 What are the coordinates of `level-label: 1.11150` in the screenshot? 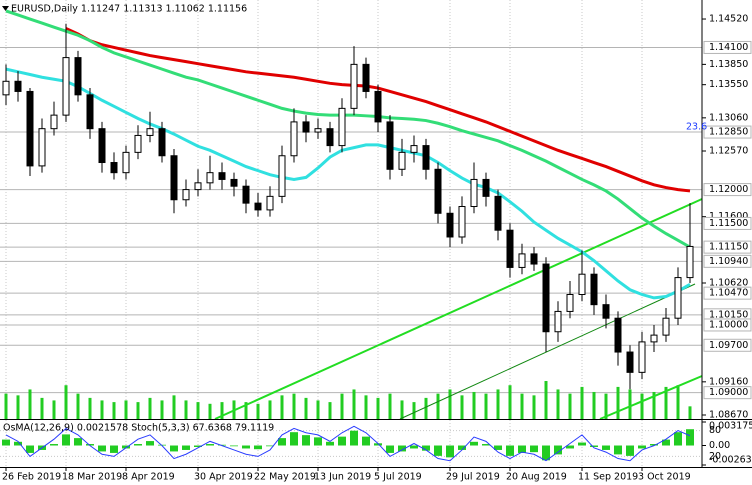 It's located at (728, 247).